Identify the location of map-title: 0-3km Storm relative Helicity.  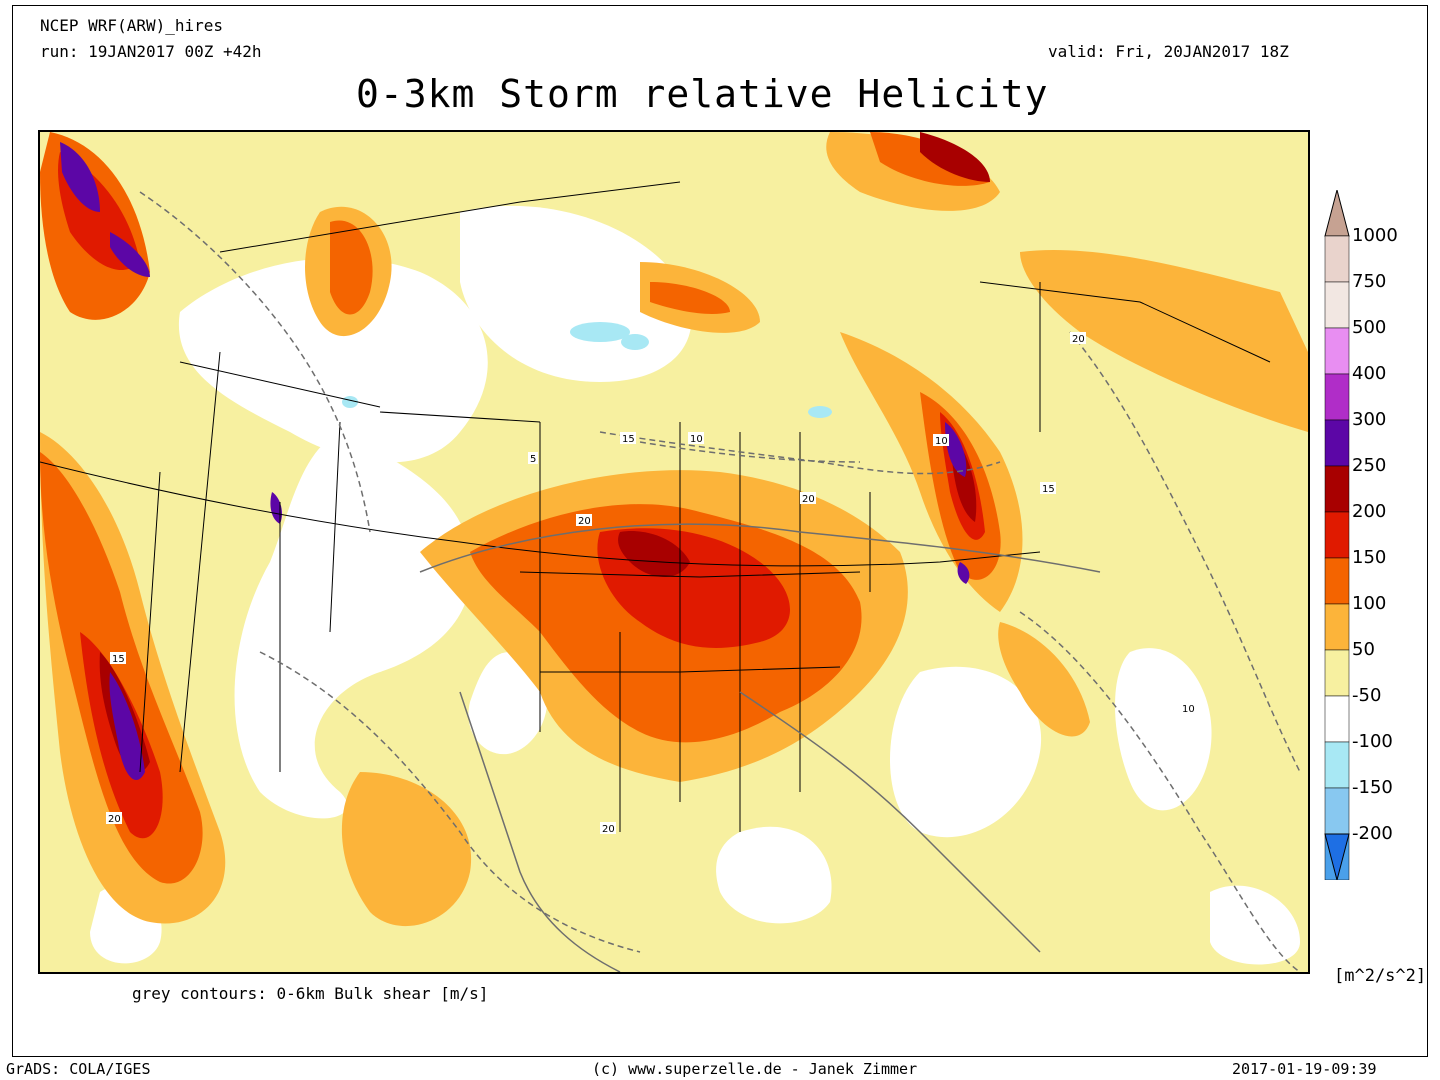
(702, 94).